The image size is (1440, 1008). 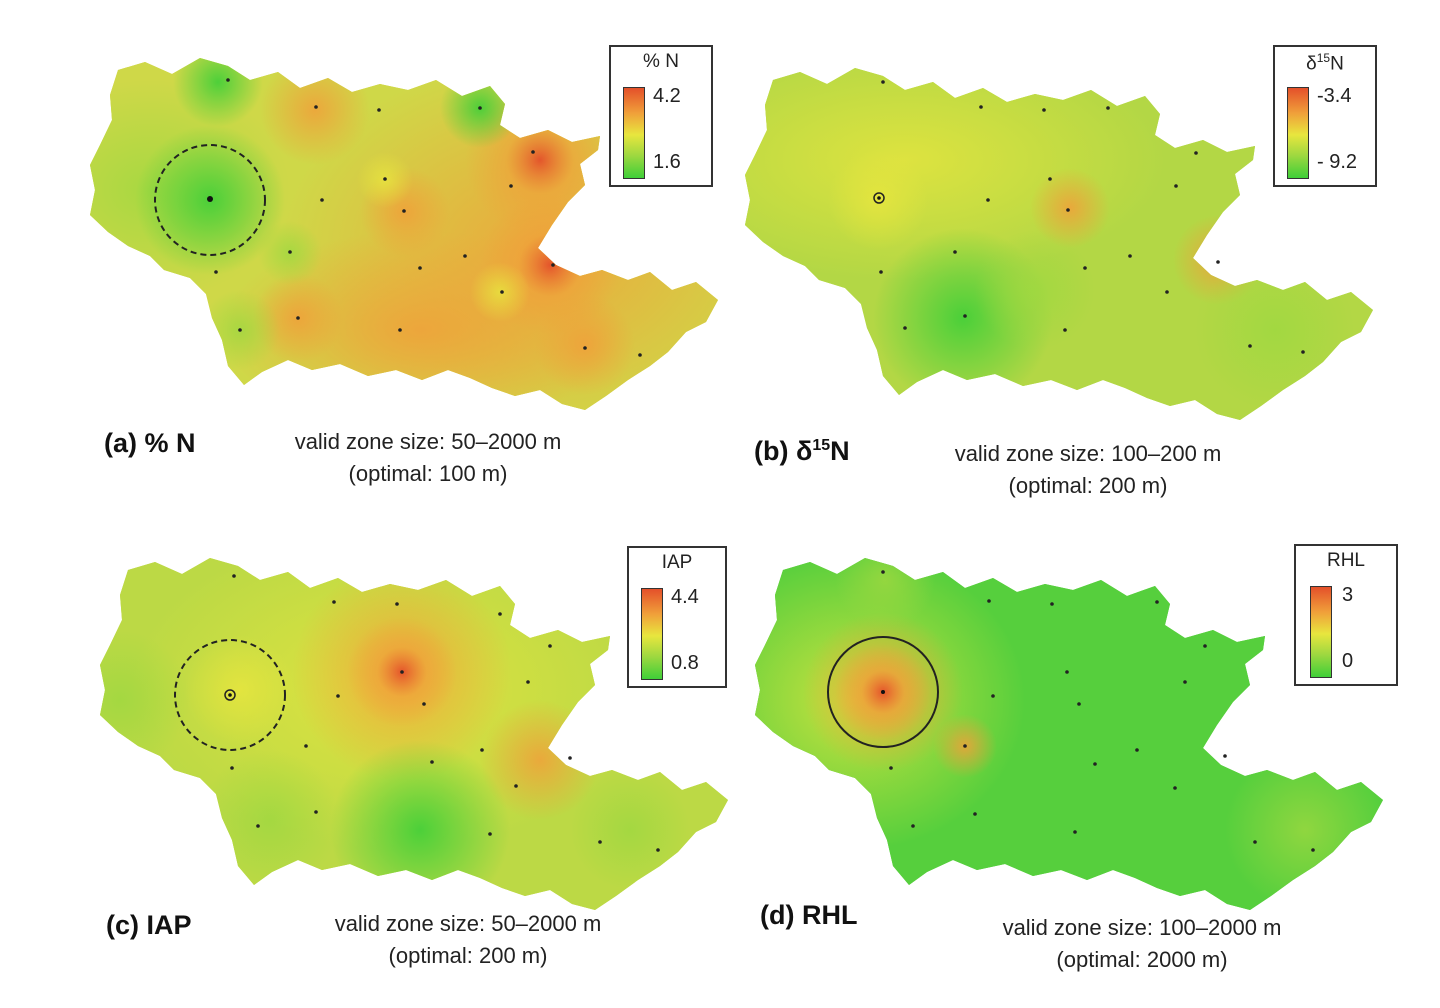 What do you see at coordinates (809, 915) in the screenshot?
I see `caption-panel-d: (d) RHL` at bounding box center [809, 915].